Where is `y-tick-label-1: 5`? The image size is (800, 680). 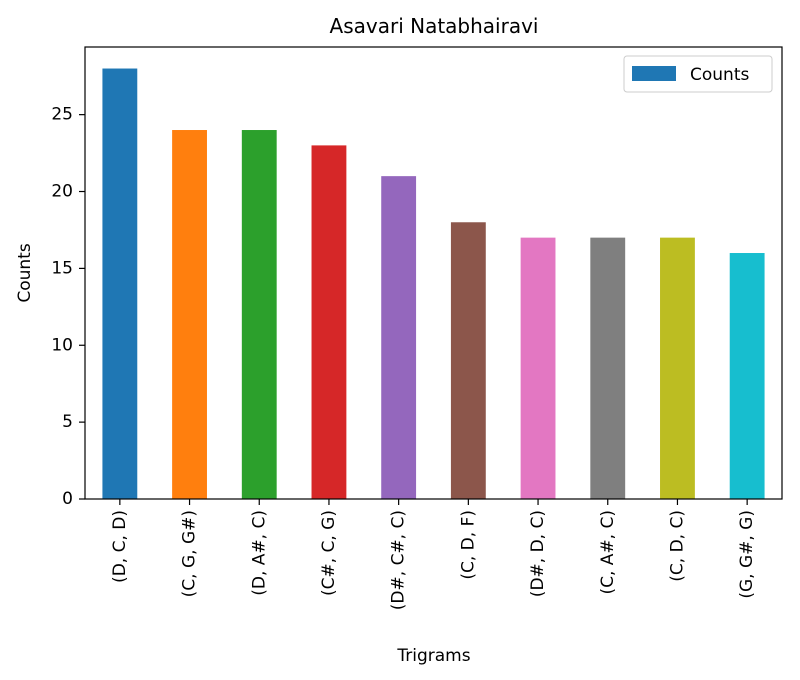
y-tick-label-1: 5 is located at coordinates (67, 422).